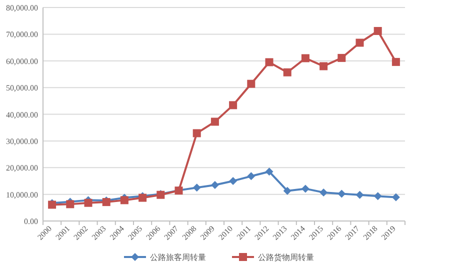 This screenshot has height=271, width=468. I want to click on x-tick-label: 2011, so click(244, 233).